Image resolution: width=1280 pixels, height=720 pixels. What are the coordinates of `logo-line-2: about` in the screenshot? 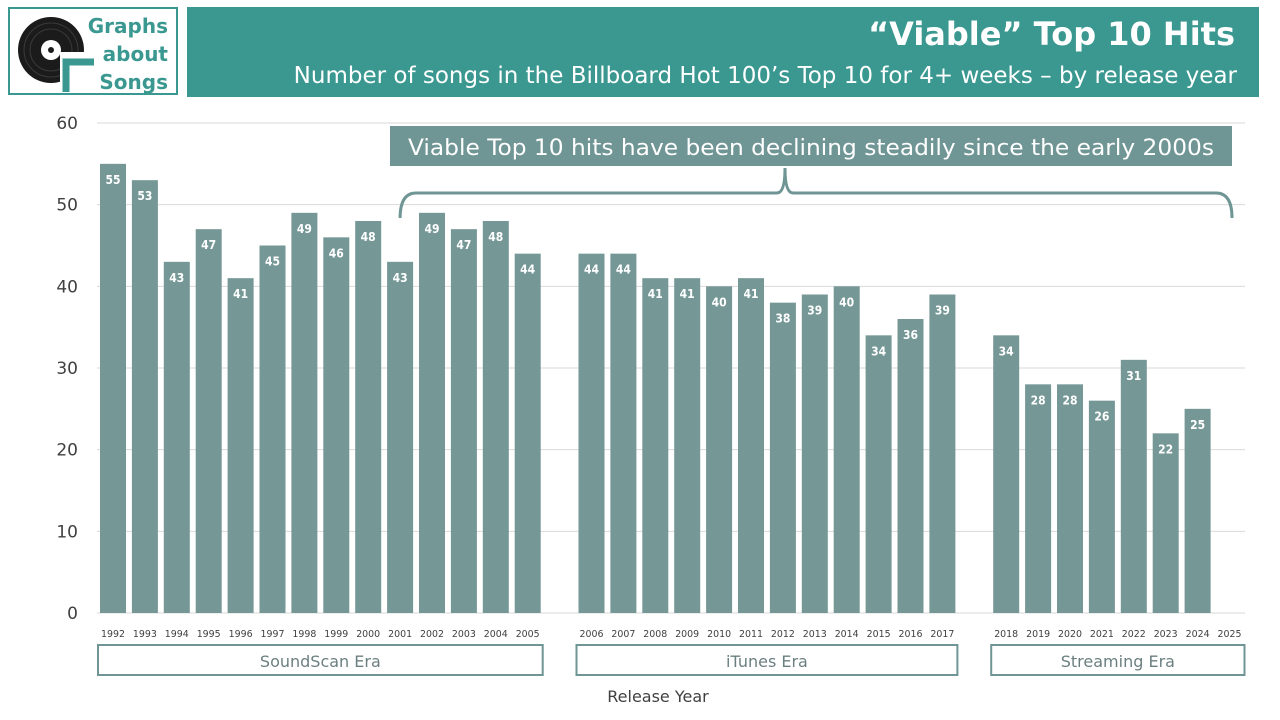 It's located at (135, 54).